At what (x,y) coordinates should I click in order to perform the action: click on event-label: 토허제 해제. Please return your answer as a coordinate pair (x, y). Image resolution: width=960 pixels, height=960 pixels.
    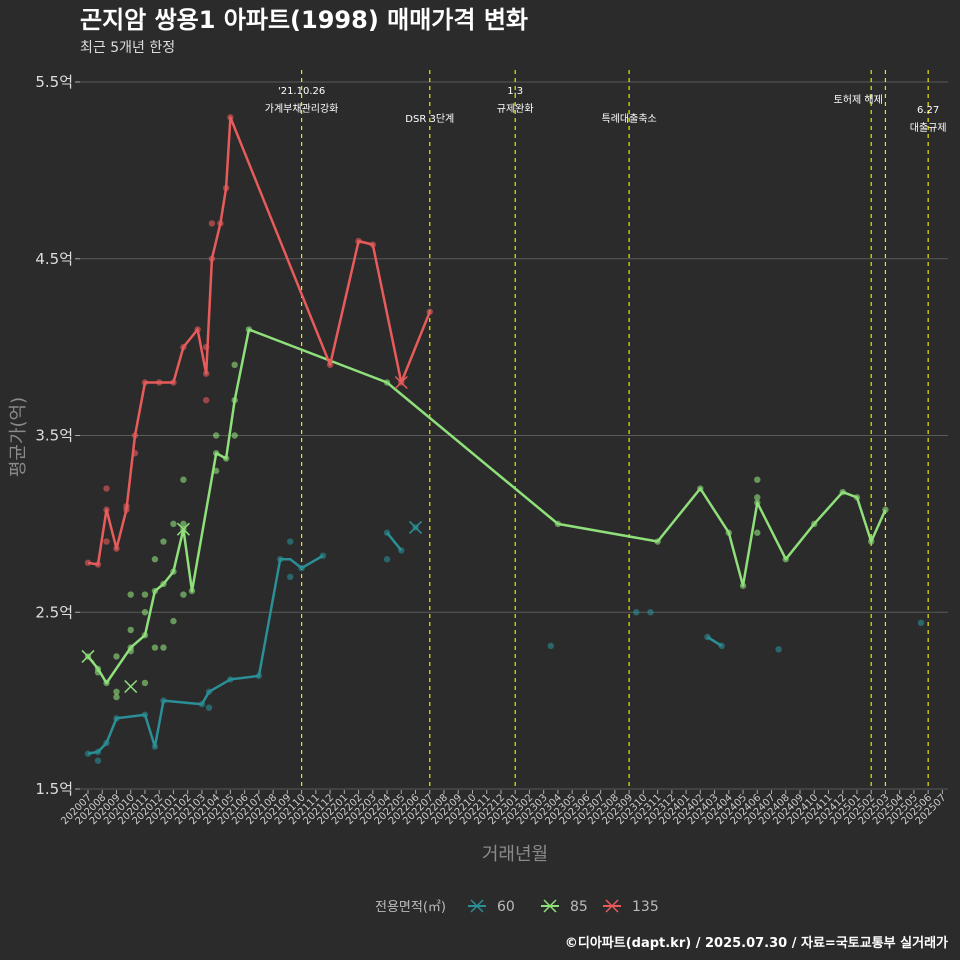
    Looking at the image, I should click on (858, 99).